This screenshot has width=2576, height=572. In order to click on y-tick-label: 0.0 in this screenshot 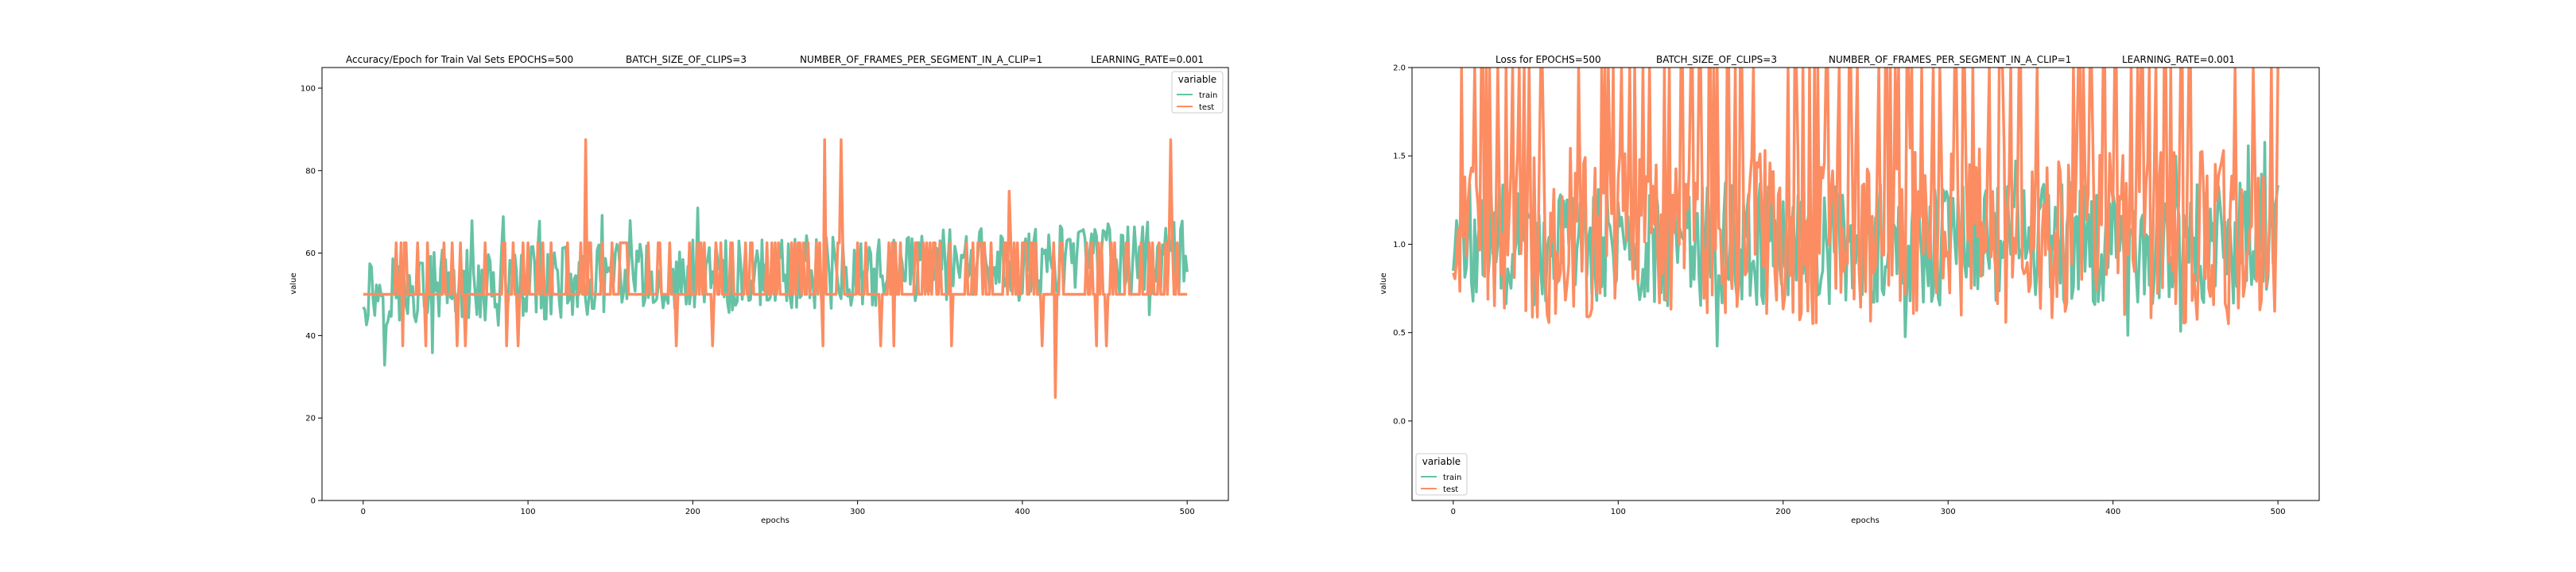, I will do `click(1400, 421)`.